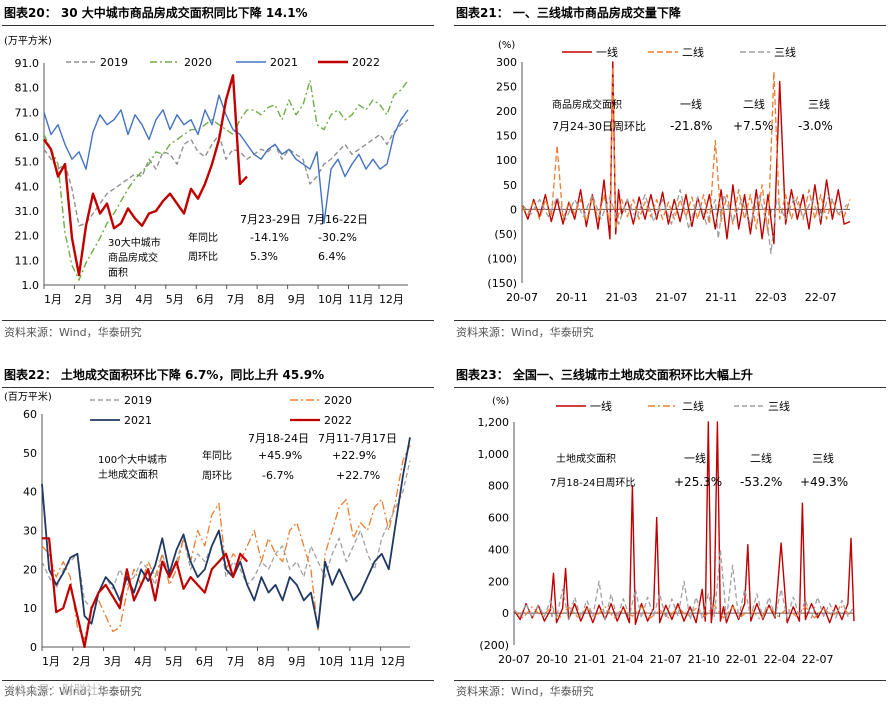 Image resolution: width=891 pixels, height=707 pixels. What do you see at coordinates (691, 126) in the screenshot?
I see `annotation-value-tier1: -21.8%` at bounding box center [691, 126].